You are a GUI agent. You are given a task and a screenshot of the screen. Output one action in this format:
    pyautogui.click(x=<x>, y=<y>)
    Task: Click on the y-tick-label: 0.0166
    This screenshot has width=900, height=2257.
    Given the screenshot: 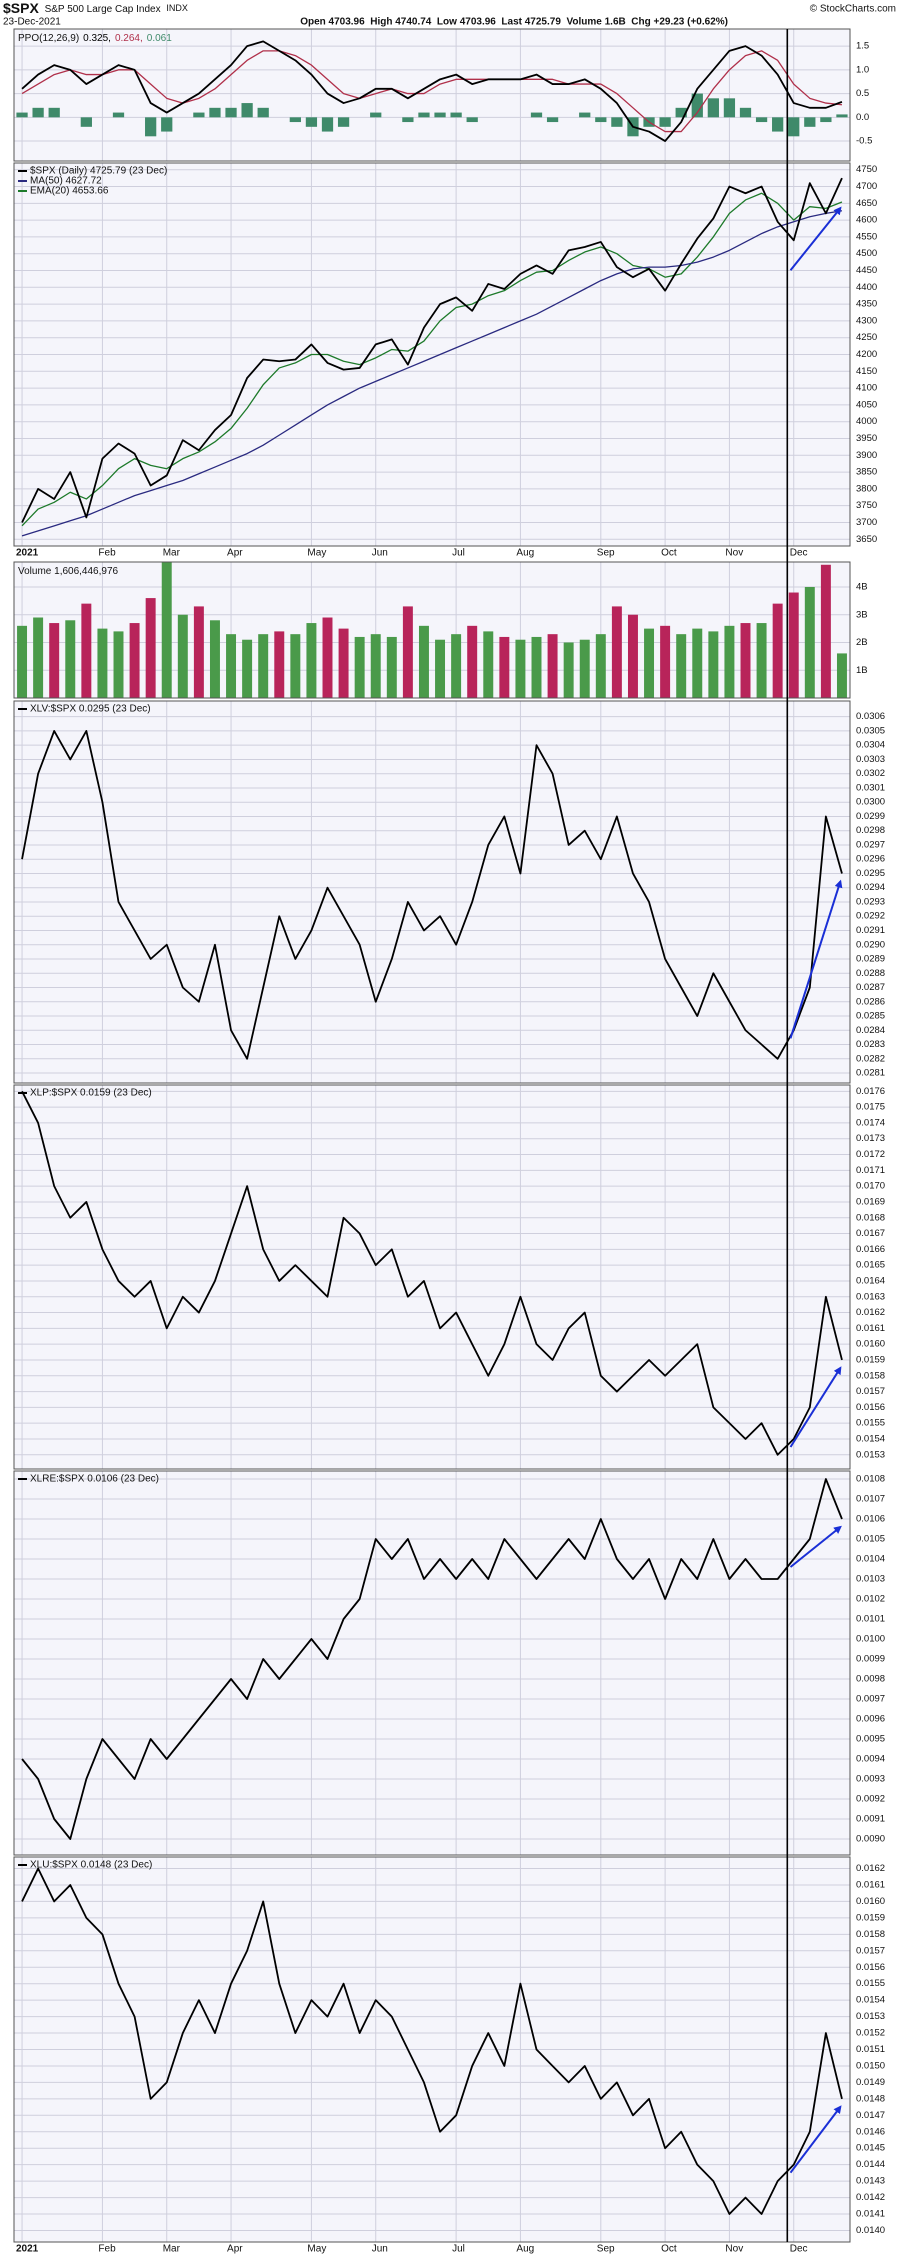 What is the action you would take?
    pyautogui.click(x=870, y=1249)
    